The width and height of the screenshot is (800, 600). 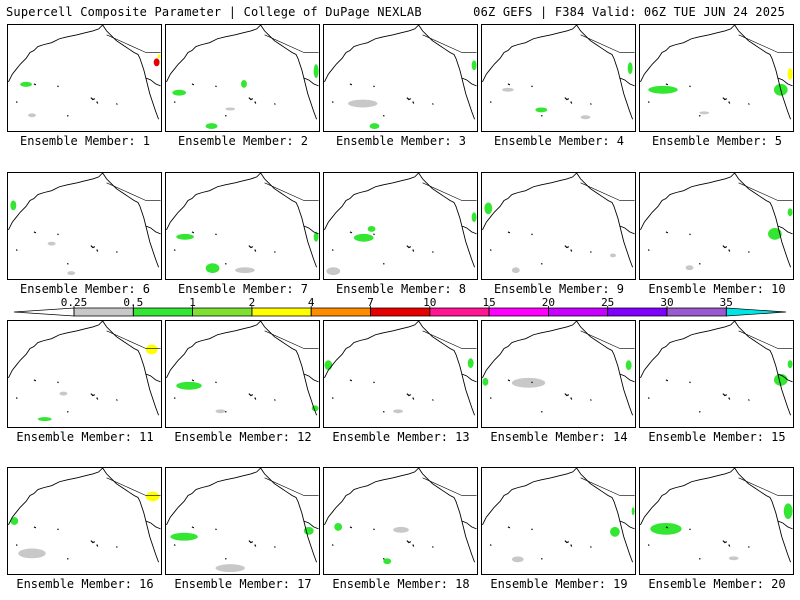 I want to click on ensemble-member-label: Ensemble Member: 8, so click(x=401, y=289).